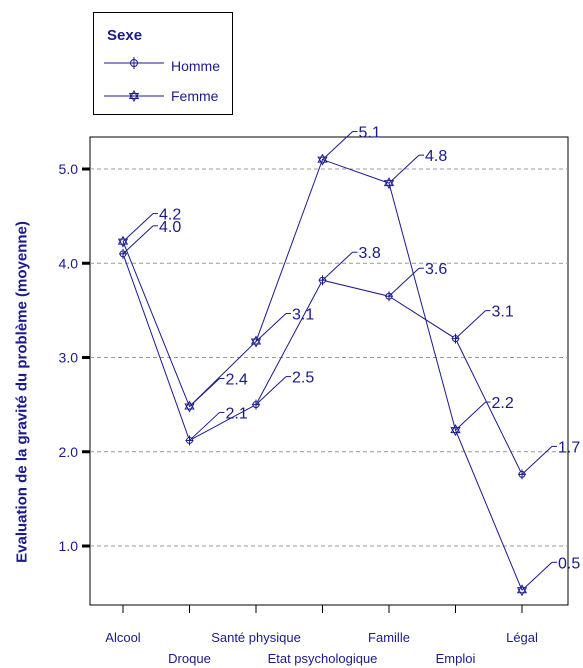 Image resolution: width=583 pixels, height=668 pixels. I want to click on data-label: 1.7, so click(569, 447).